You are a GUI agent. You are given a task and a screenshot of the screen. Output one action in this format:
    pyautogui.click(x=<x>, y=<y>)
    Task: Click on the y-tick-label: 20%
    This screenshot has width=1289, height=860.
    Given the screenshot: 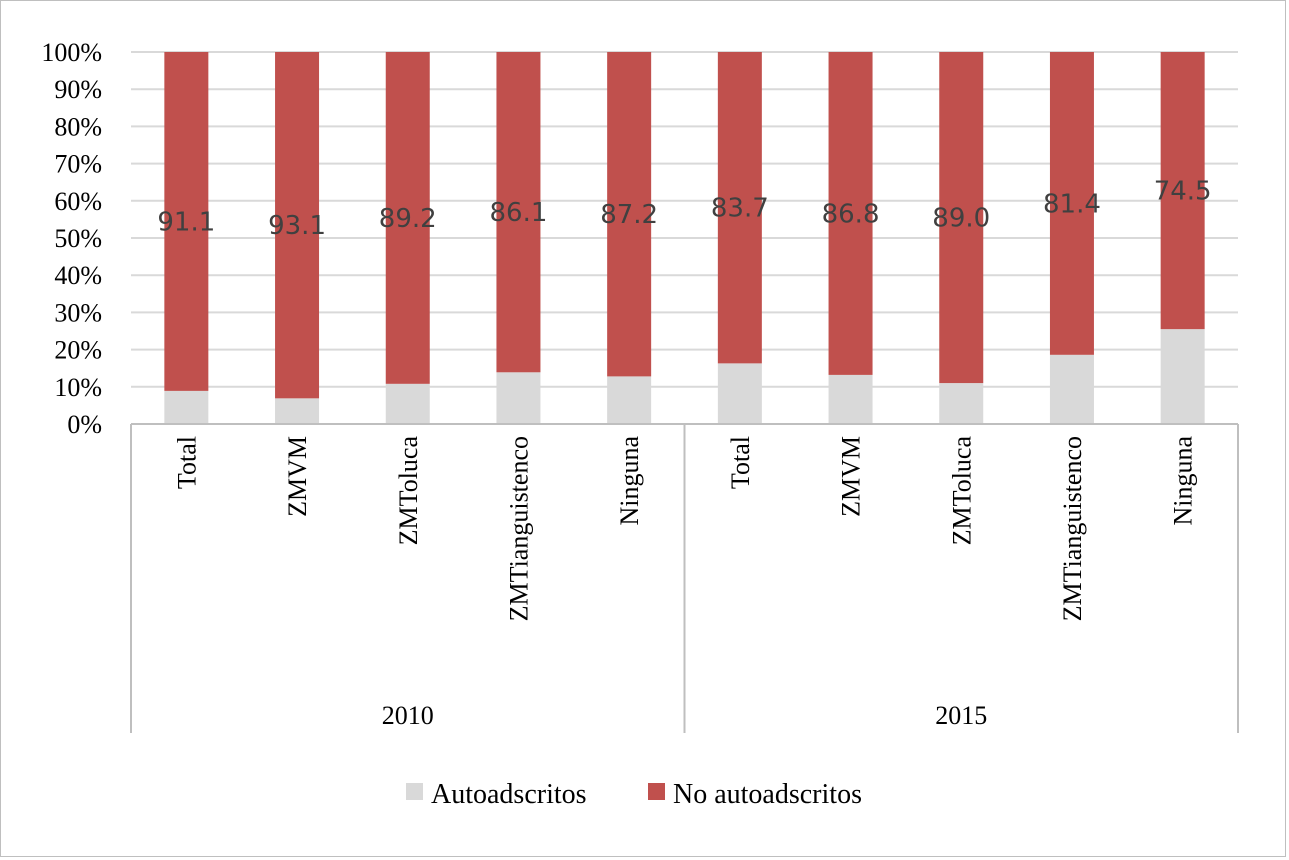 What is the action you would take?
    pyautogui.click(x=78, y=350)
    